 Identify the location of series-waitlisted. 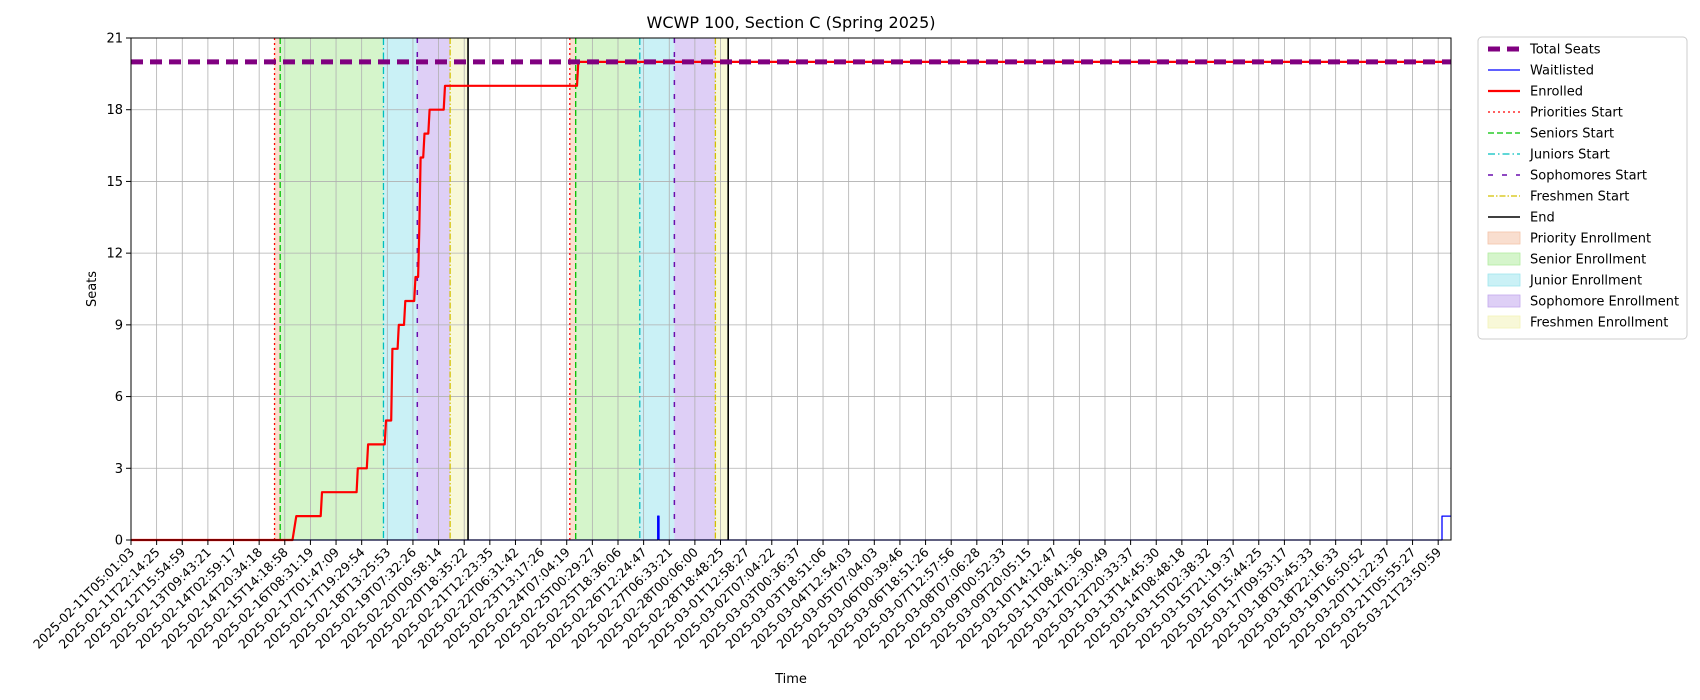
(791, 528).